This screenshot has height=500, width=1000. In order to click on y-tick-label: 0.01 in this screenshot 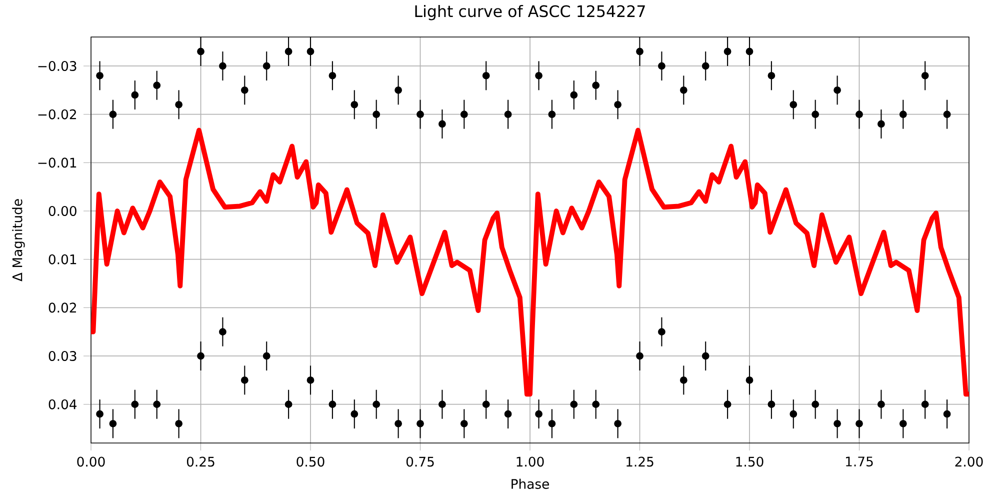, I will do `click(62, 259)`.